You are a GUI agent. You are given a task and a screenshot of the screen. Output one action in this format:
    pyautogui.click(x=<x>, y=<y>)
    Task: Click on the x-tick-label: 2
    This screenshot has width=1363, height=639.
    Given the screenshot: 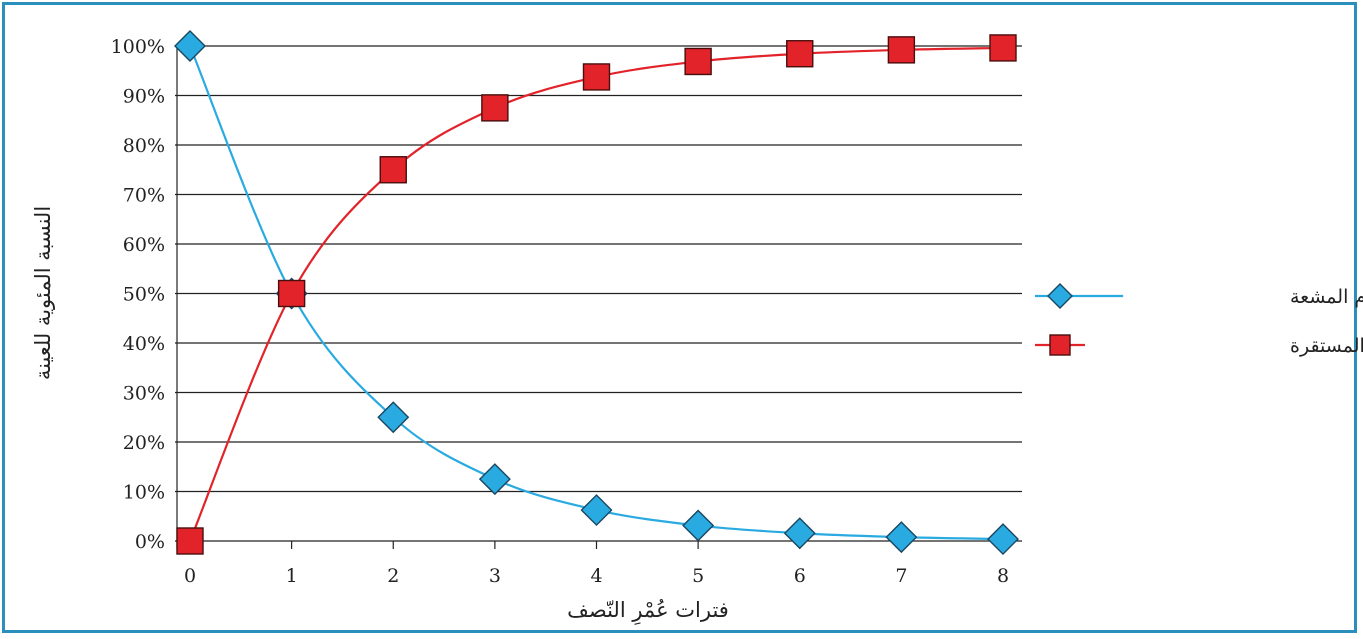 What is the action you would take?
    pyautogui.click(x=393, y=576)
    